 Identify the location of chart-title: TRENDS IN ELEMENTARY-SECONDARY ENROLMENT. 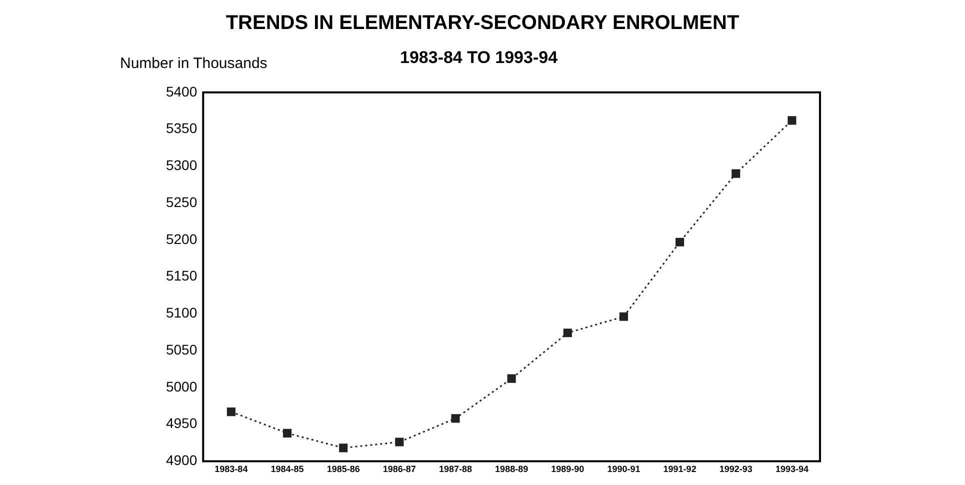
(482, 23).